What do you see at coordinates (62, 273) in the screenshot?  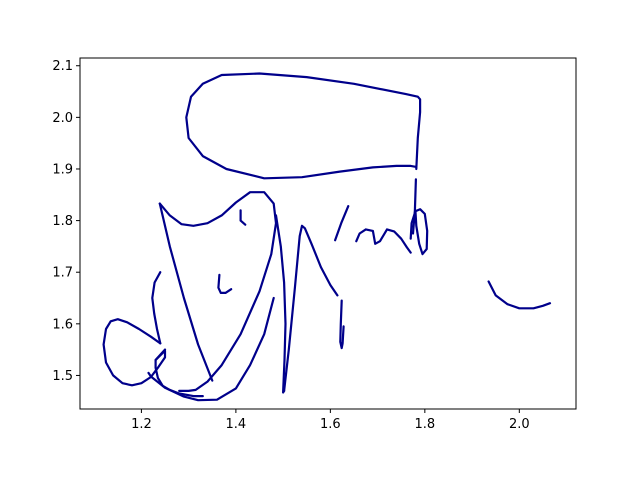 I see `y-tick-label: 1.7` at bounding box center [62, 273].